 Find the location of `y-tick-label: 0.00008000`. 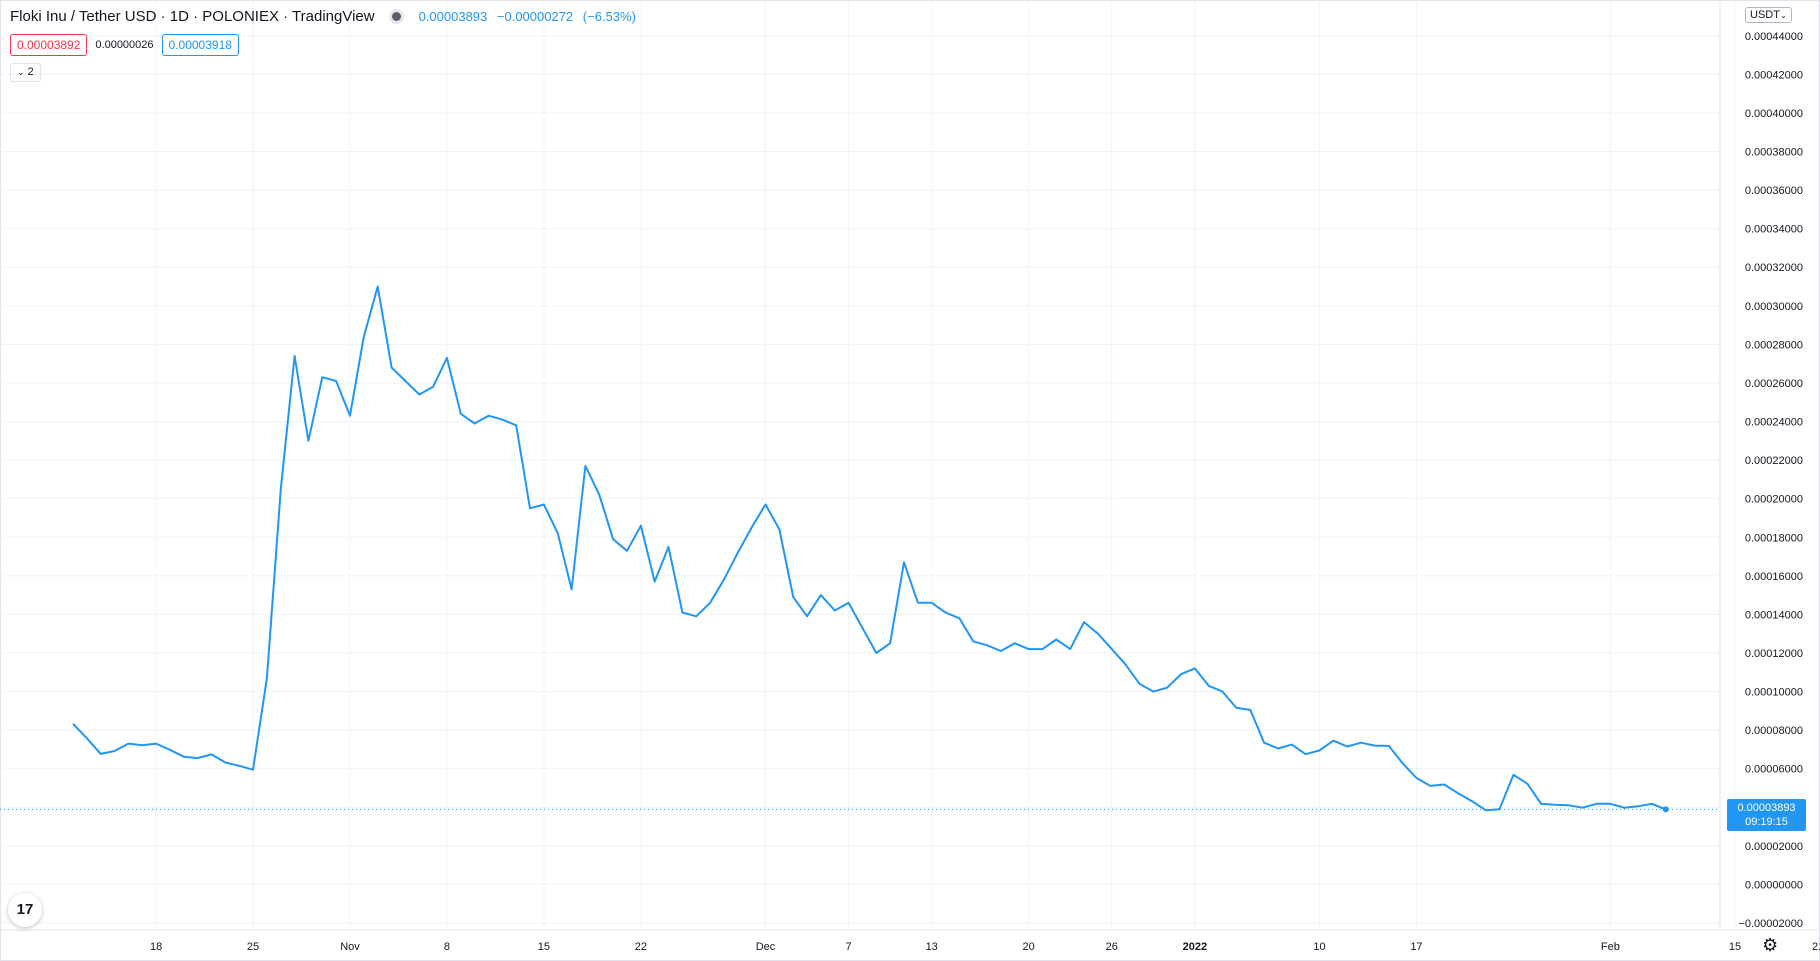

y-tick-label: 0.00008000 is located at coordinates (1774, 731).